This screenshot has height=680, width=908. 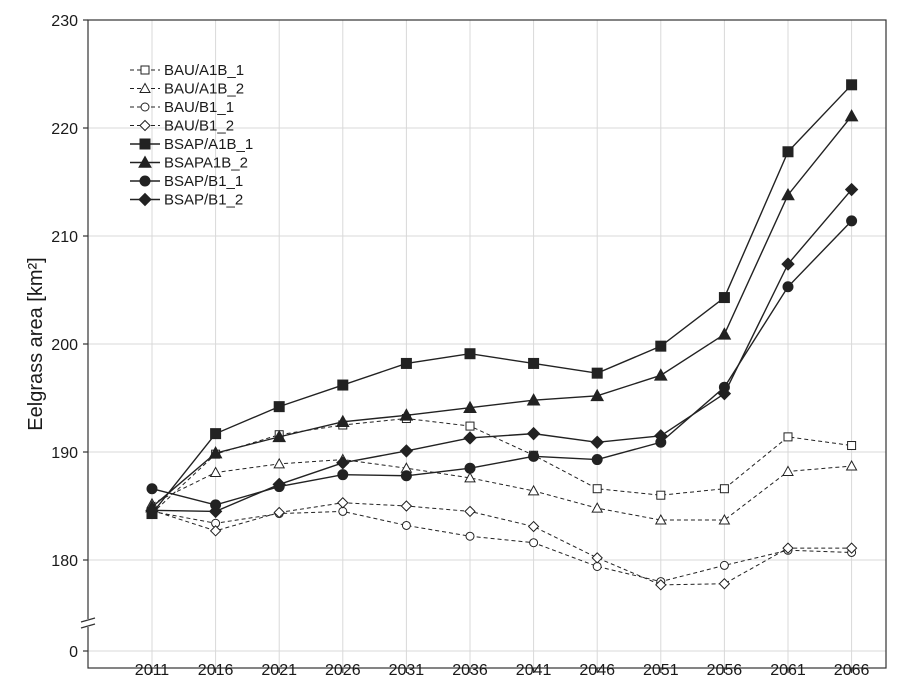 I want to click on axis-break-gap, so click(x=88, y=623).